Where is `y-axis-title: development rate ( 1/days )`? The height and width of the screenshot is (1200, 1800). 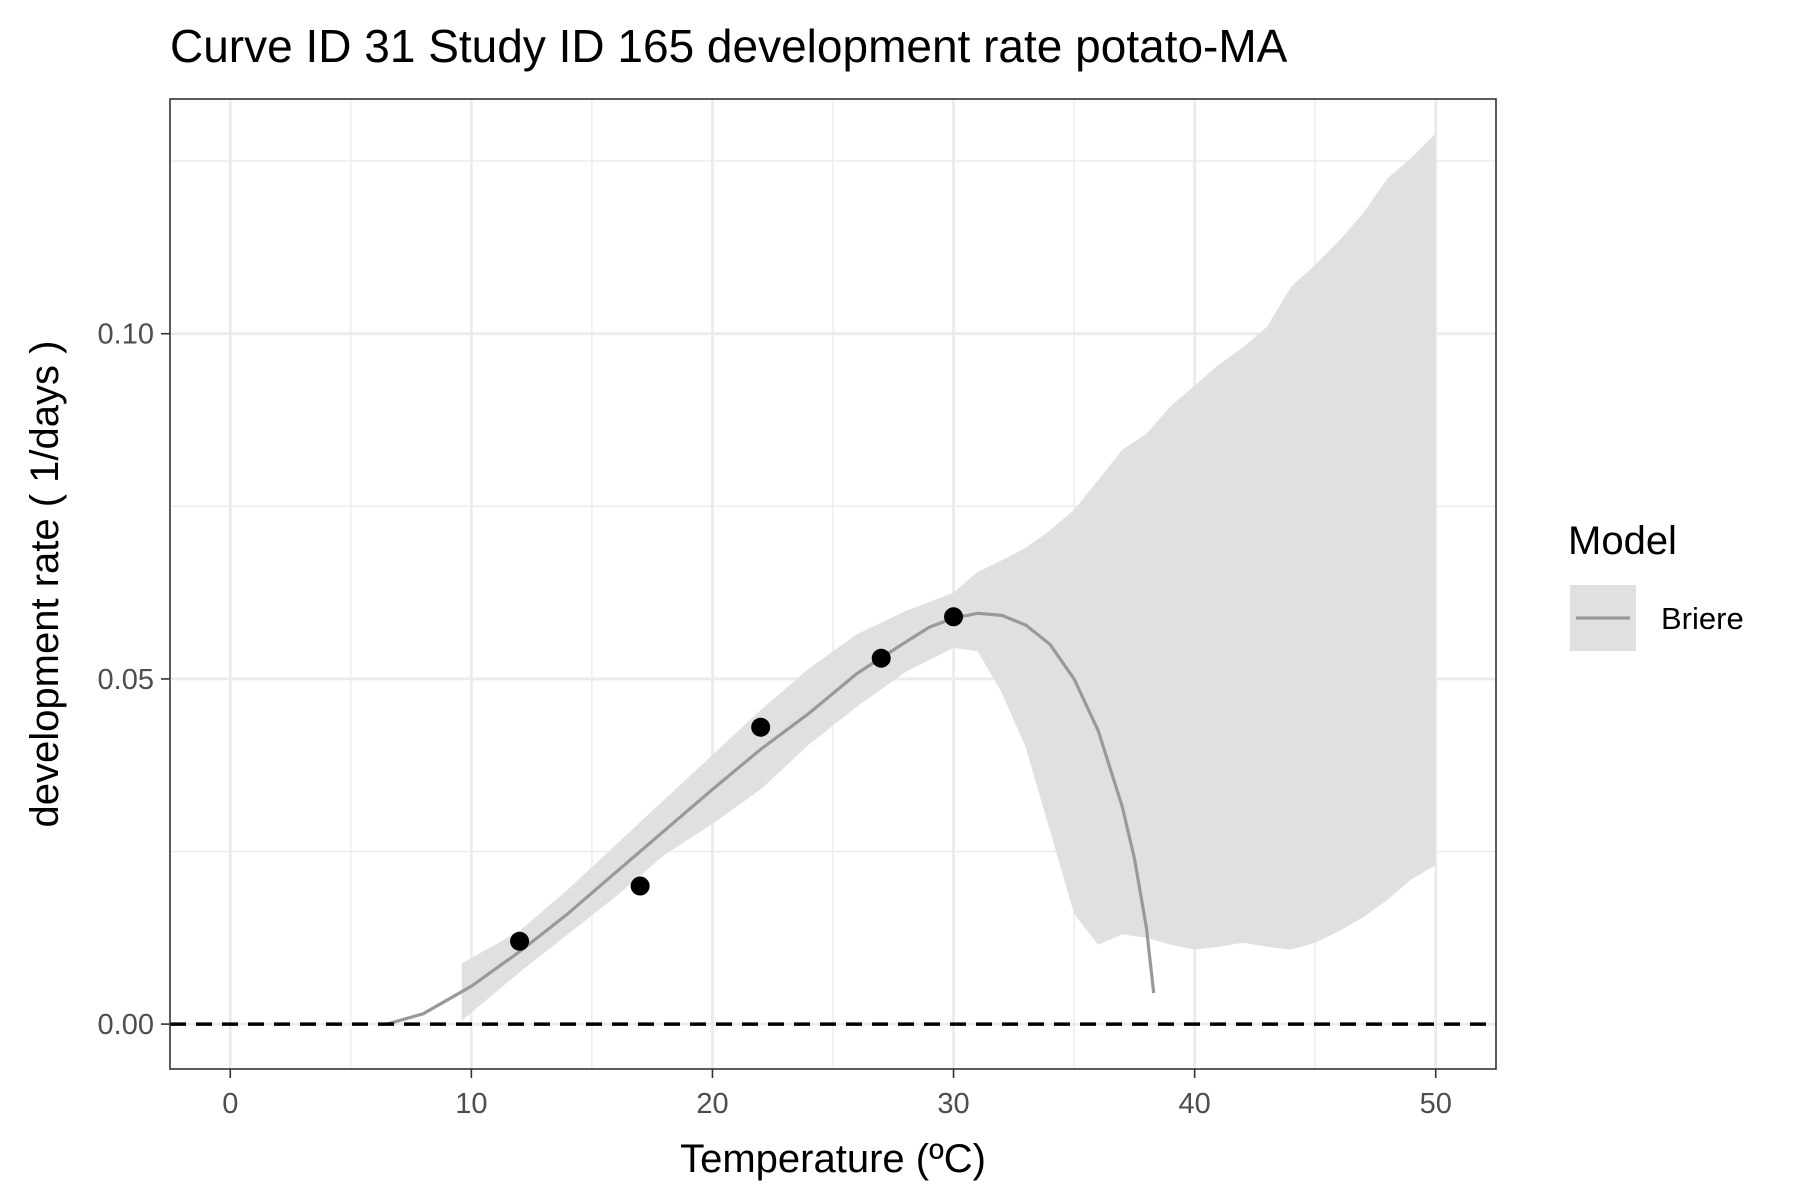
y-axis-title: development rate ( 1/days ) is located at coordinates (45, 584).